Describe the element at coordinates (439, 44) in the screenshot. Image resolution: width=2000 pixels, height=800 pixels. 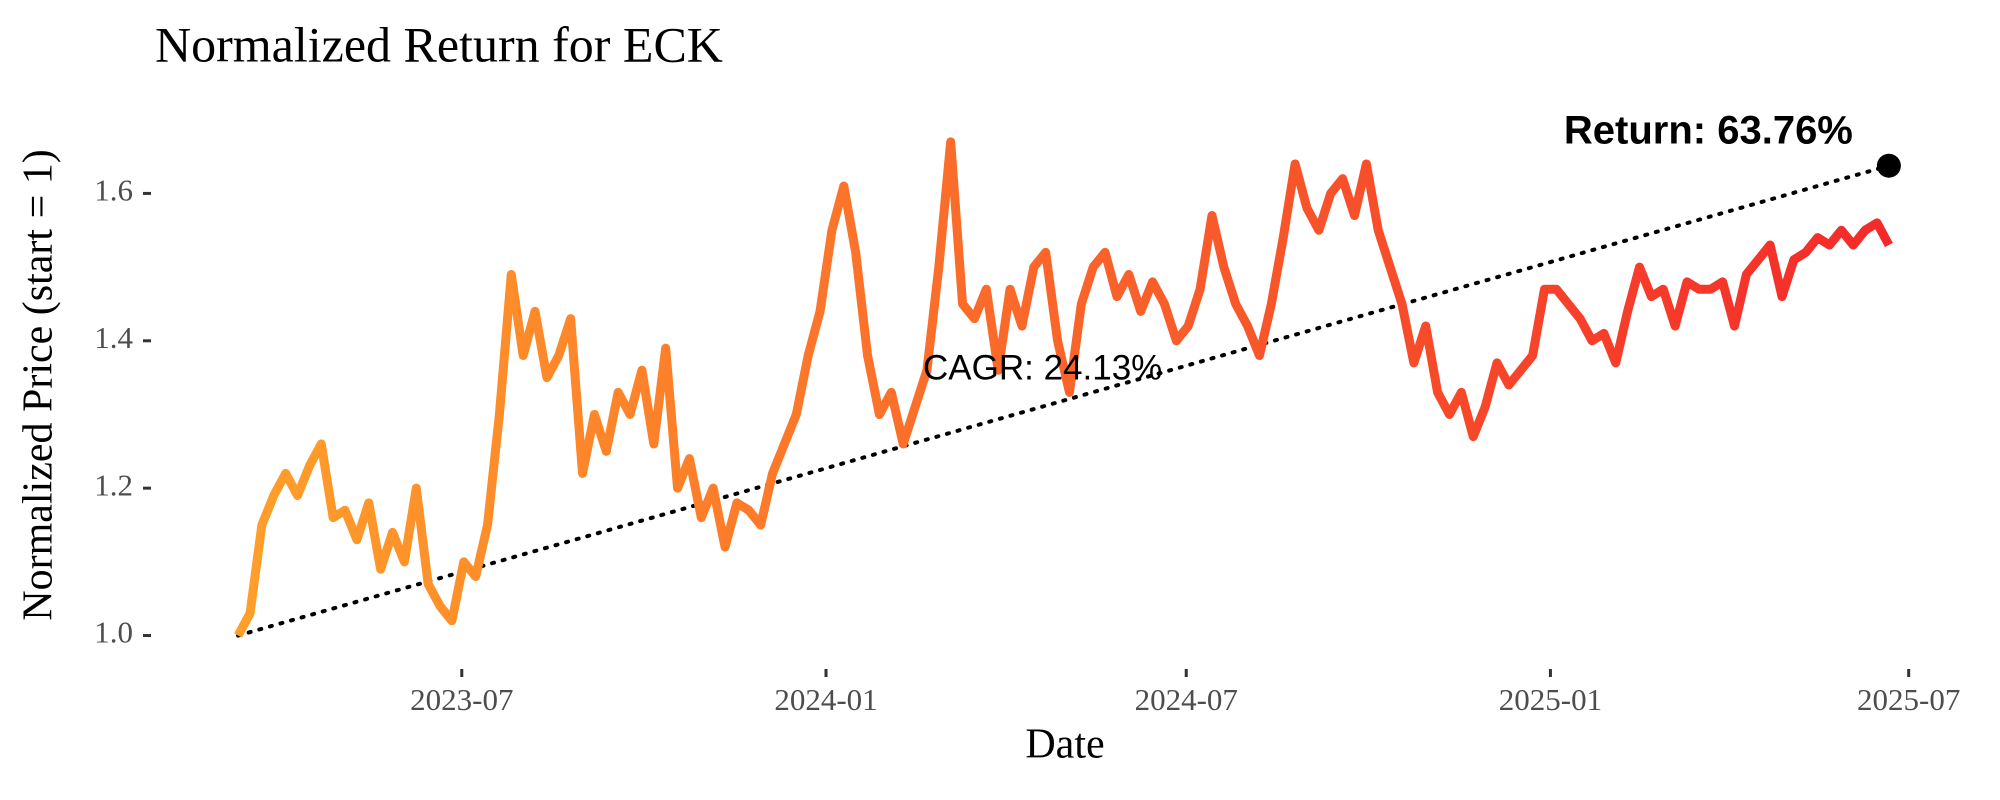
I see `chart-title: Normalized Return for ECK` at that location.